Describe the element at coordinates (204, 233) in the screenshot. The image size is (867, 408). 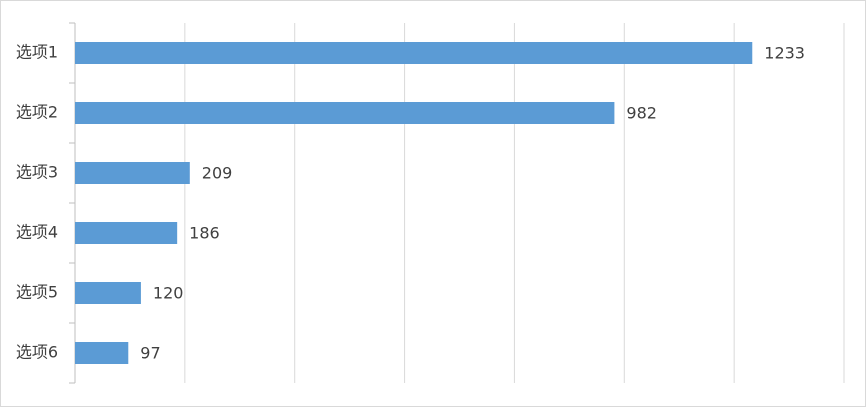
I see `data-label: 186` at that location.